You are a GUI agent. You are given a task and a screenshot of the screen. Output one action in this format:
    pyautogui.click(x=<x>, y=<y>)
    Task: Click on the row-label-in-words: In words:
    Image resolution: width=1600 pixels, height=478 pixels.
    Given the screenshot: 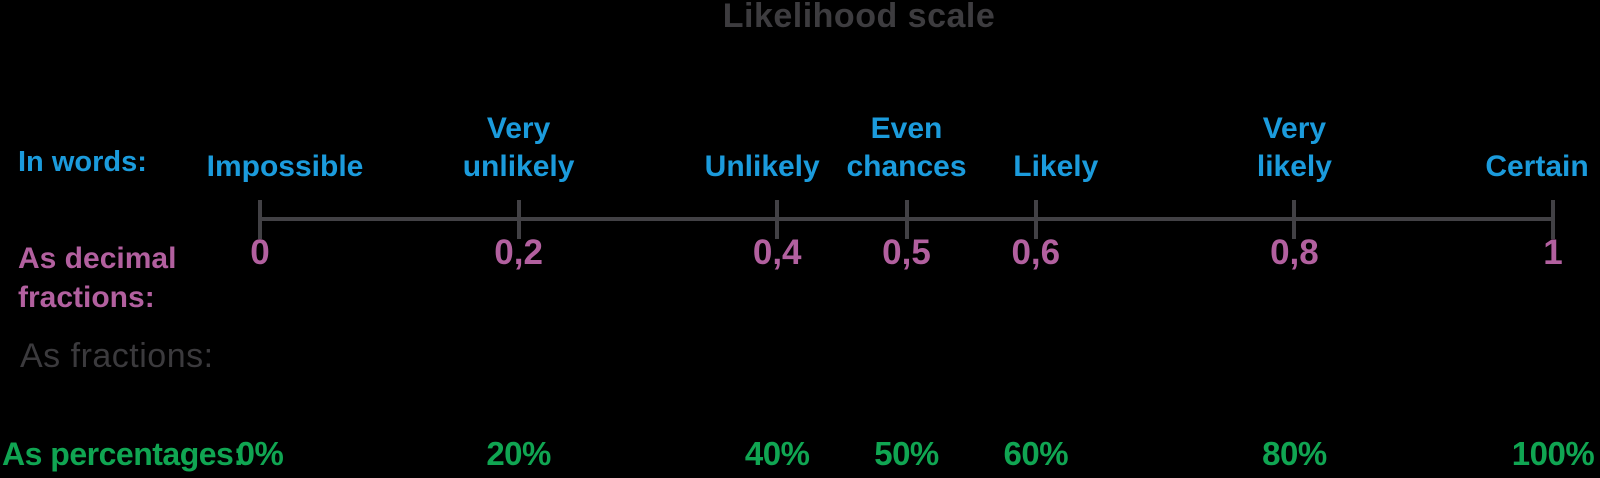 What is the action you would take?
    pyautogui.click(x=82, y=162)
    